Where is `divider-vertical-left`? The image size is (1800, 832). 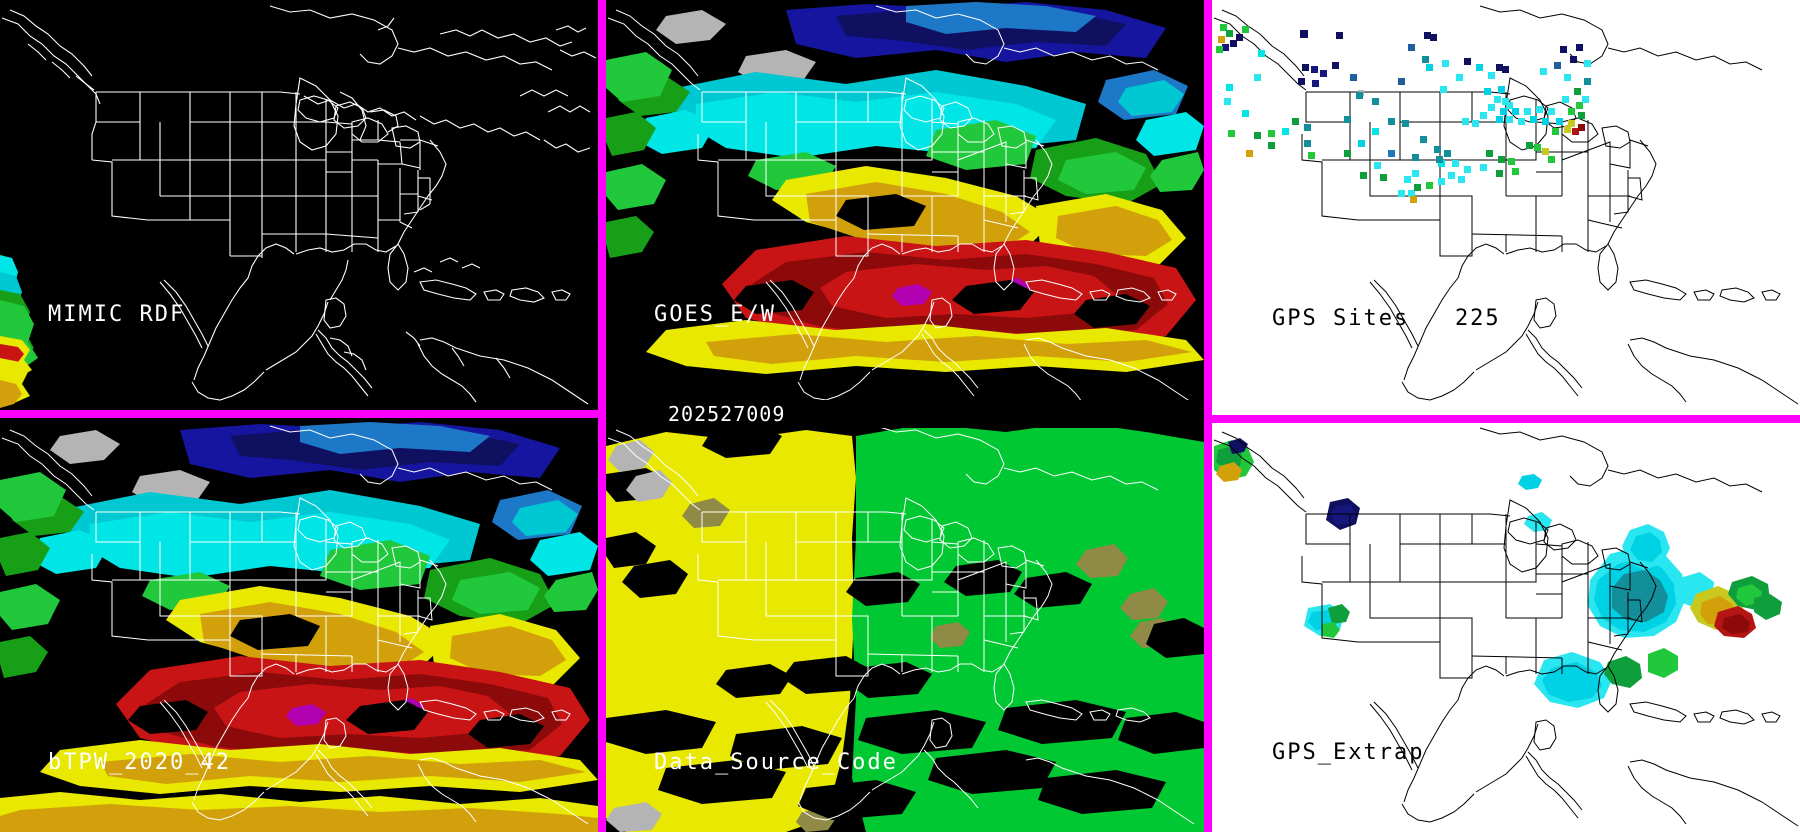 divider-vertical-left is located at coordinates (602, 205).